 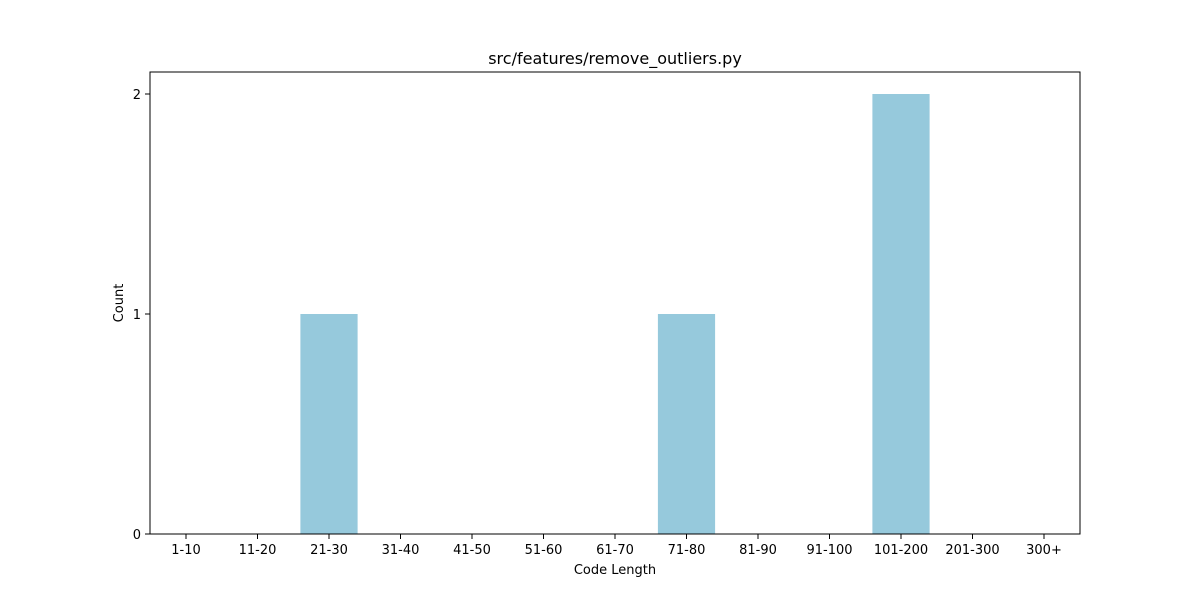 What do you see at coordinates (544, 550) in the screenshot?
I see `x-tick-label: 51-60` at bounding box center [544, 550].